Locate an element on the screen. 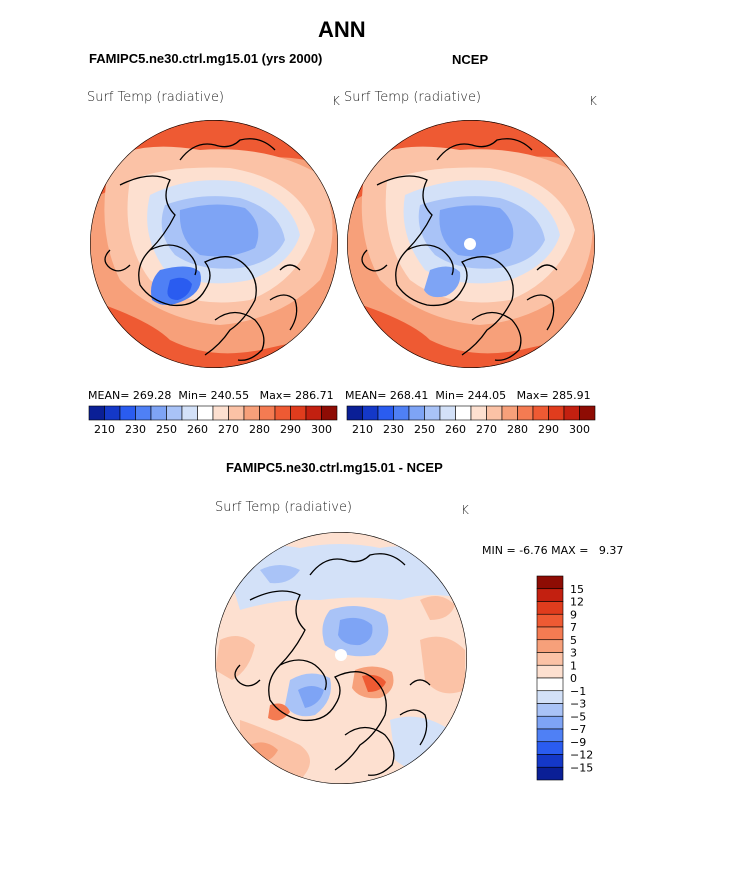  model-colorbar-tick: 250 is located at coordinates (166, 429).